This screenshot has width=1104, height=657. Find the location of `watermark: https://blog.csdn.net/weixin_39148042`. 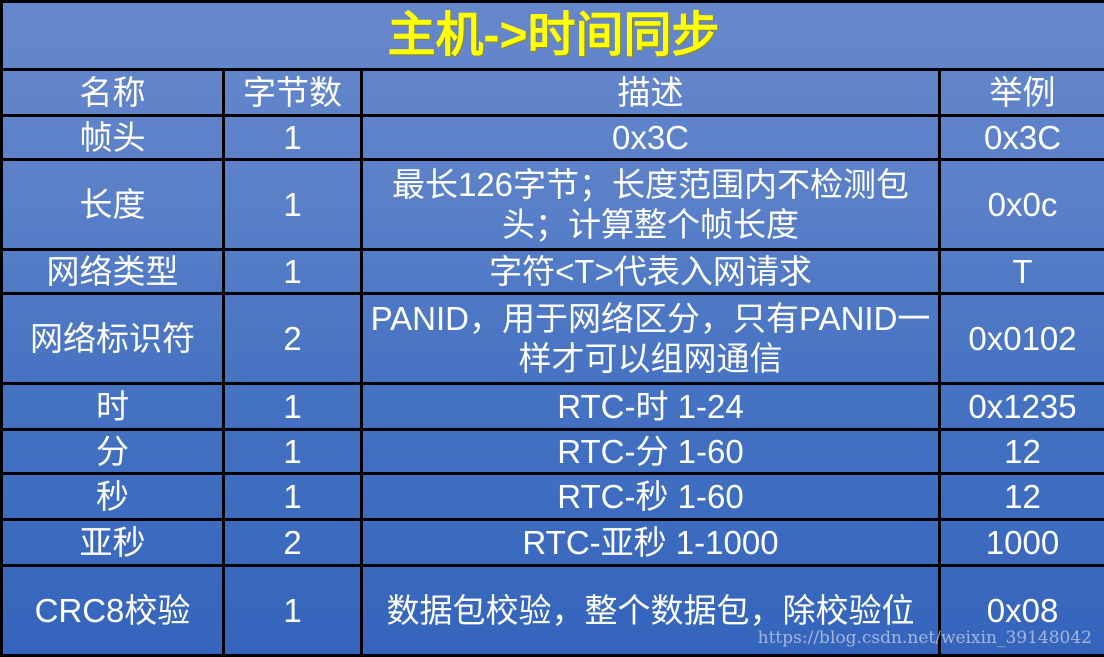

watermark: https://blog.csdn.net/weixin_39148042 is located at coordinates (925, 638).